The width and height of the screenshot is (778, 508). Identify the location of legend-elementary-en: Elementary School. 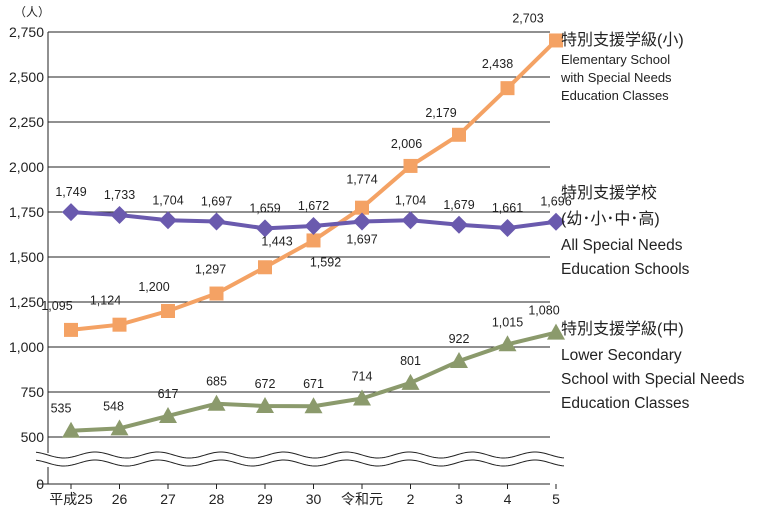
(615, 59).